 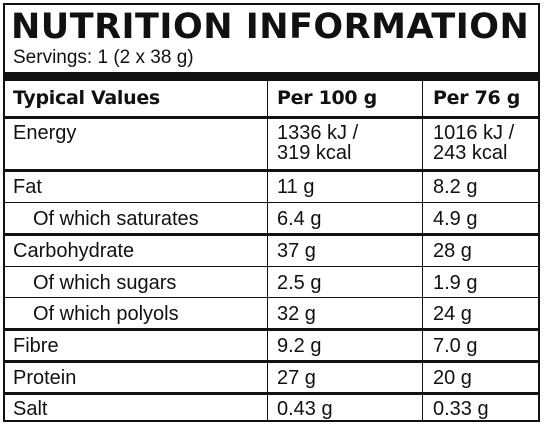 I want to click on header-typical-values: Typical Values, so click(x=86, y=98).